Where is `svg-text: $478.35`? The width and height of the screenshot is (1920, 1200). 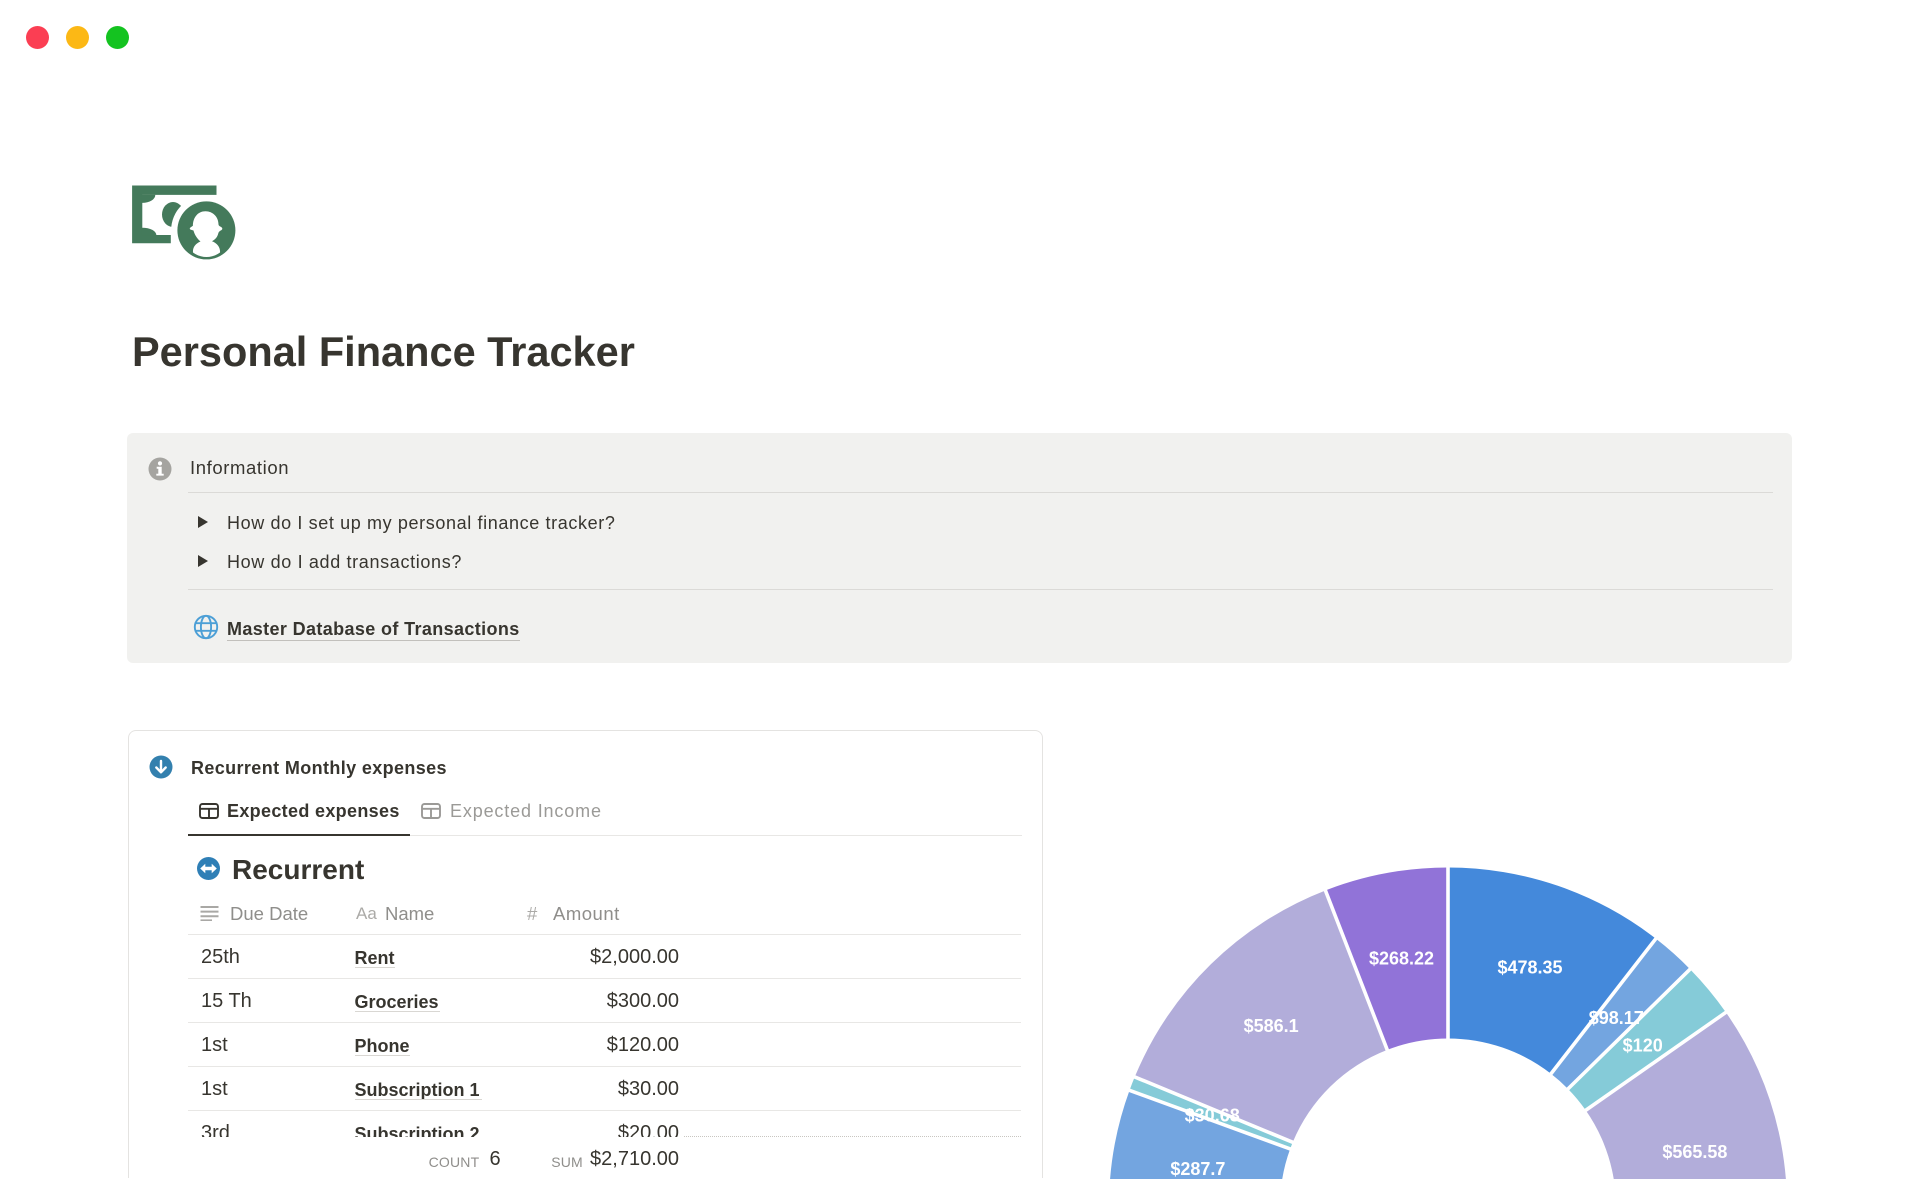
svg-text: $478.35 is located at coordinates (1529, 968).